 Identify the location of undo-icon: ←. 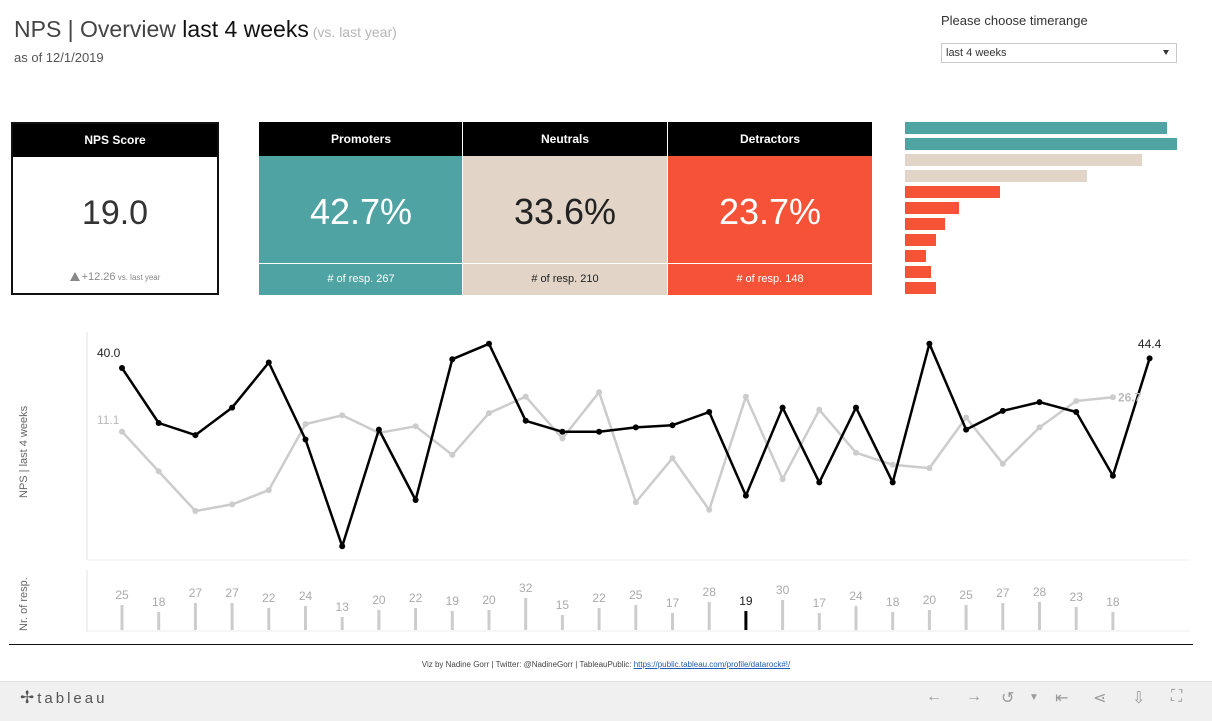
(934, 696).